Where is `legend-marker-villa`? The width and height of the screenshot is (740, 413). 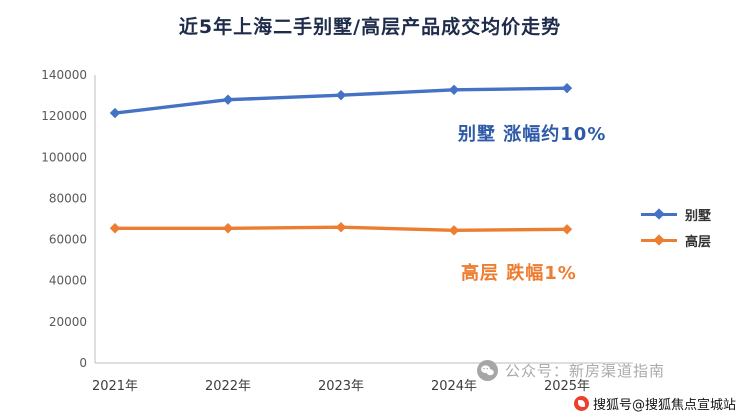
legend-marker-villa is located at coordinates (659, 214).